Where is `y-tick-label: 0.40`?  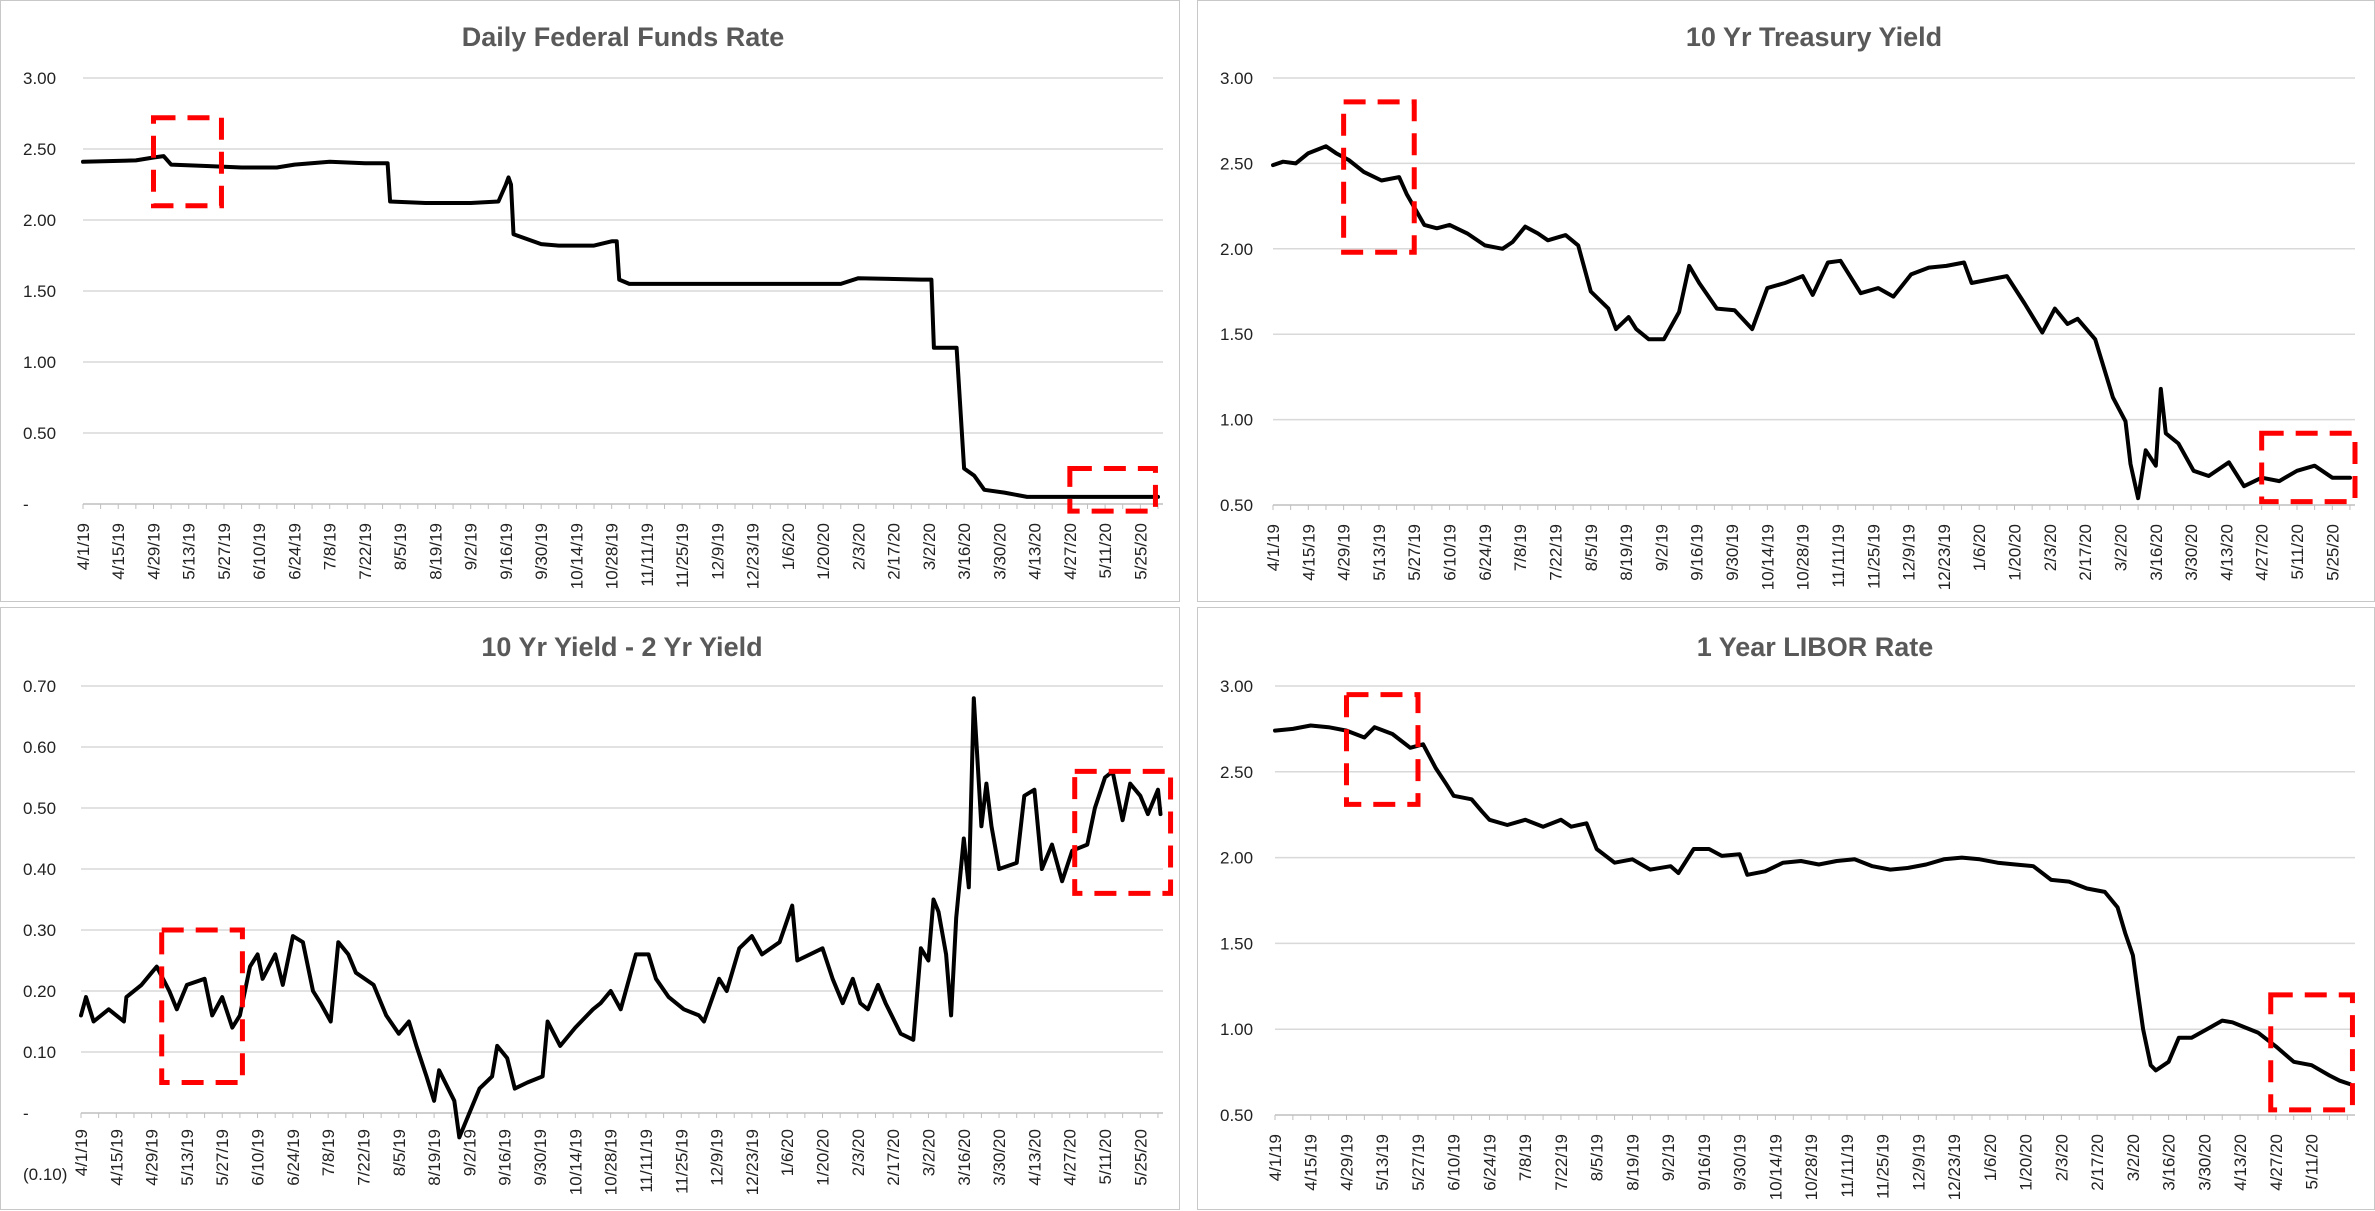
y-tick-label: 0.40 is located at coordinates (39, 869).